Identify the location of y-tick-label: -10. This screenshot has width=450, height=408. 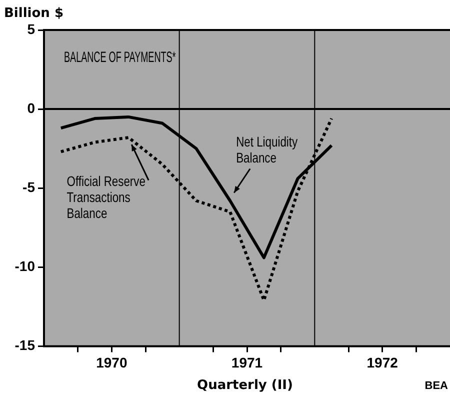
(25, 266).